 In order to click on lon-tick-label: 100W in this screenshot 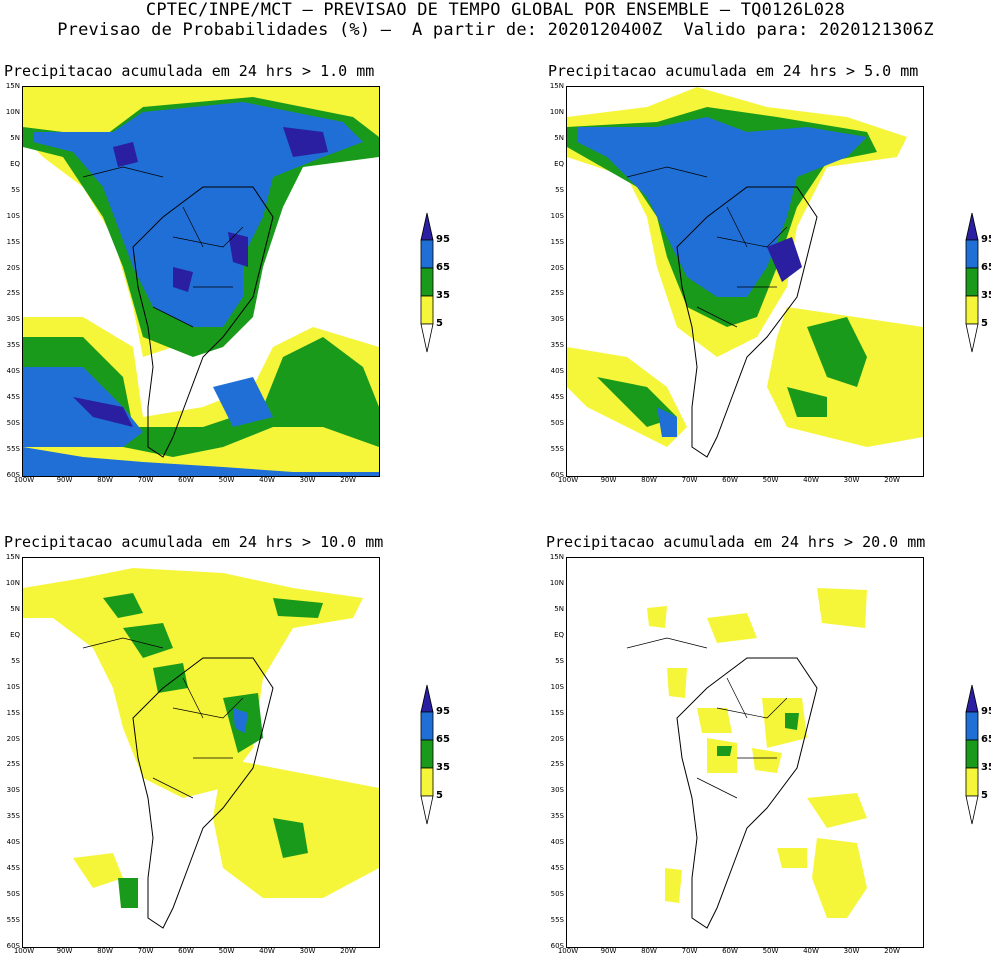, I will do `click(568, 951)`.